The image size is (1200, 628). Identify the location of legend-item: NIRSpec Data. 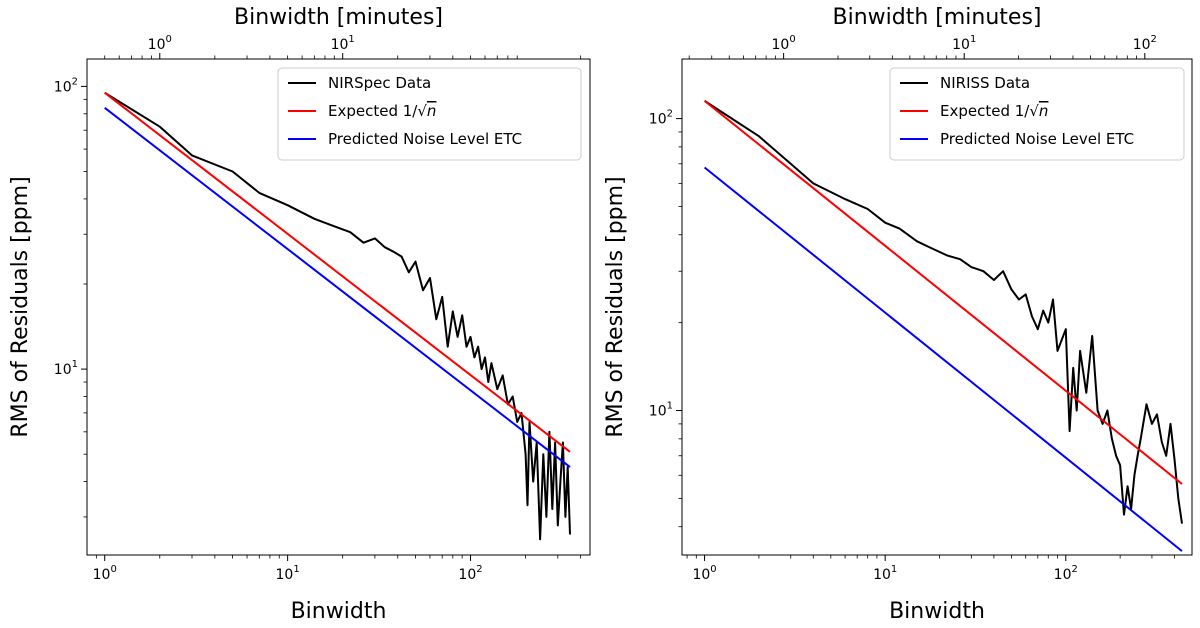
(359, 83).